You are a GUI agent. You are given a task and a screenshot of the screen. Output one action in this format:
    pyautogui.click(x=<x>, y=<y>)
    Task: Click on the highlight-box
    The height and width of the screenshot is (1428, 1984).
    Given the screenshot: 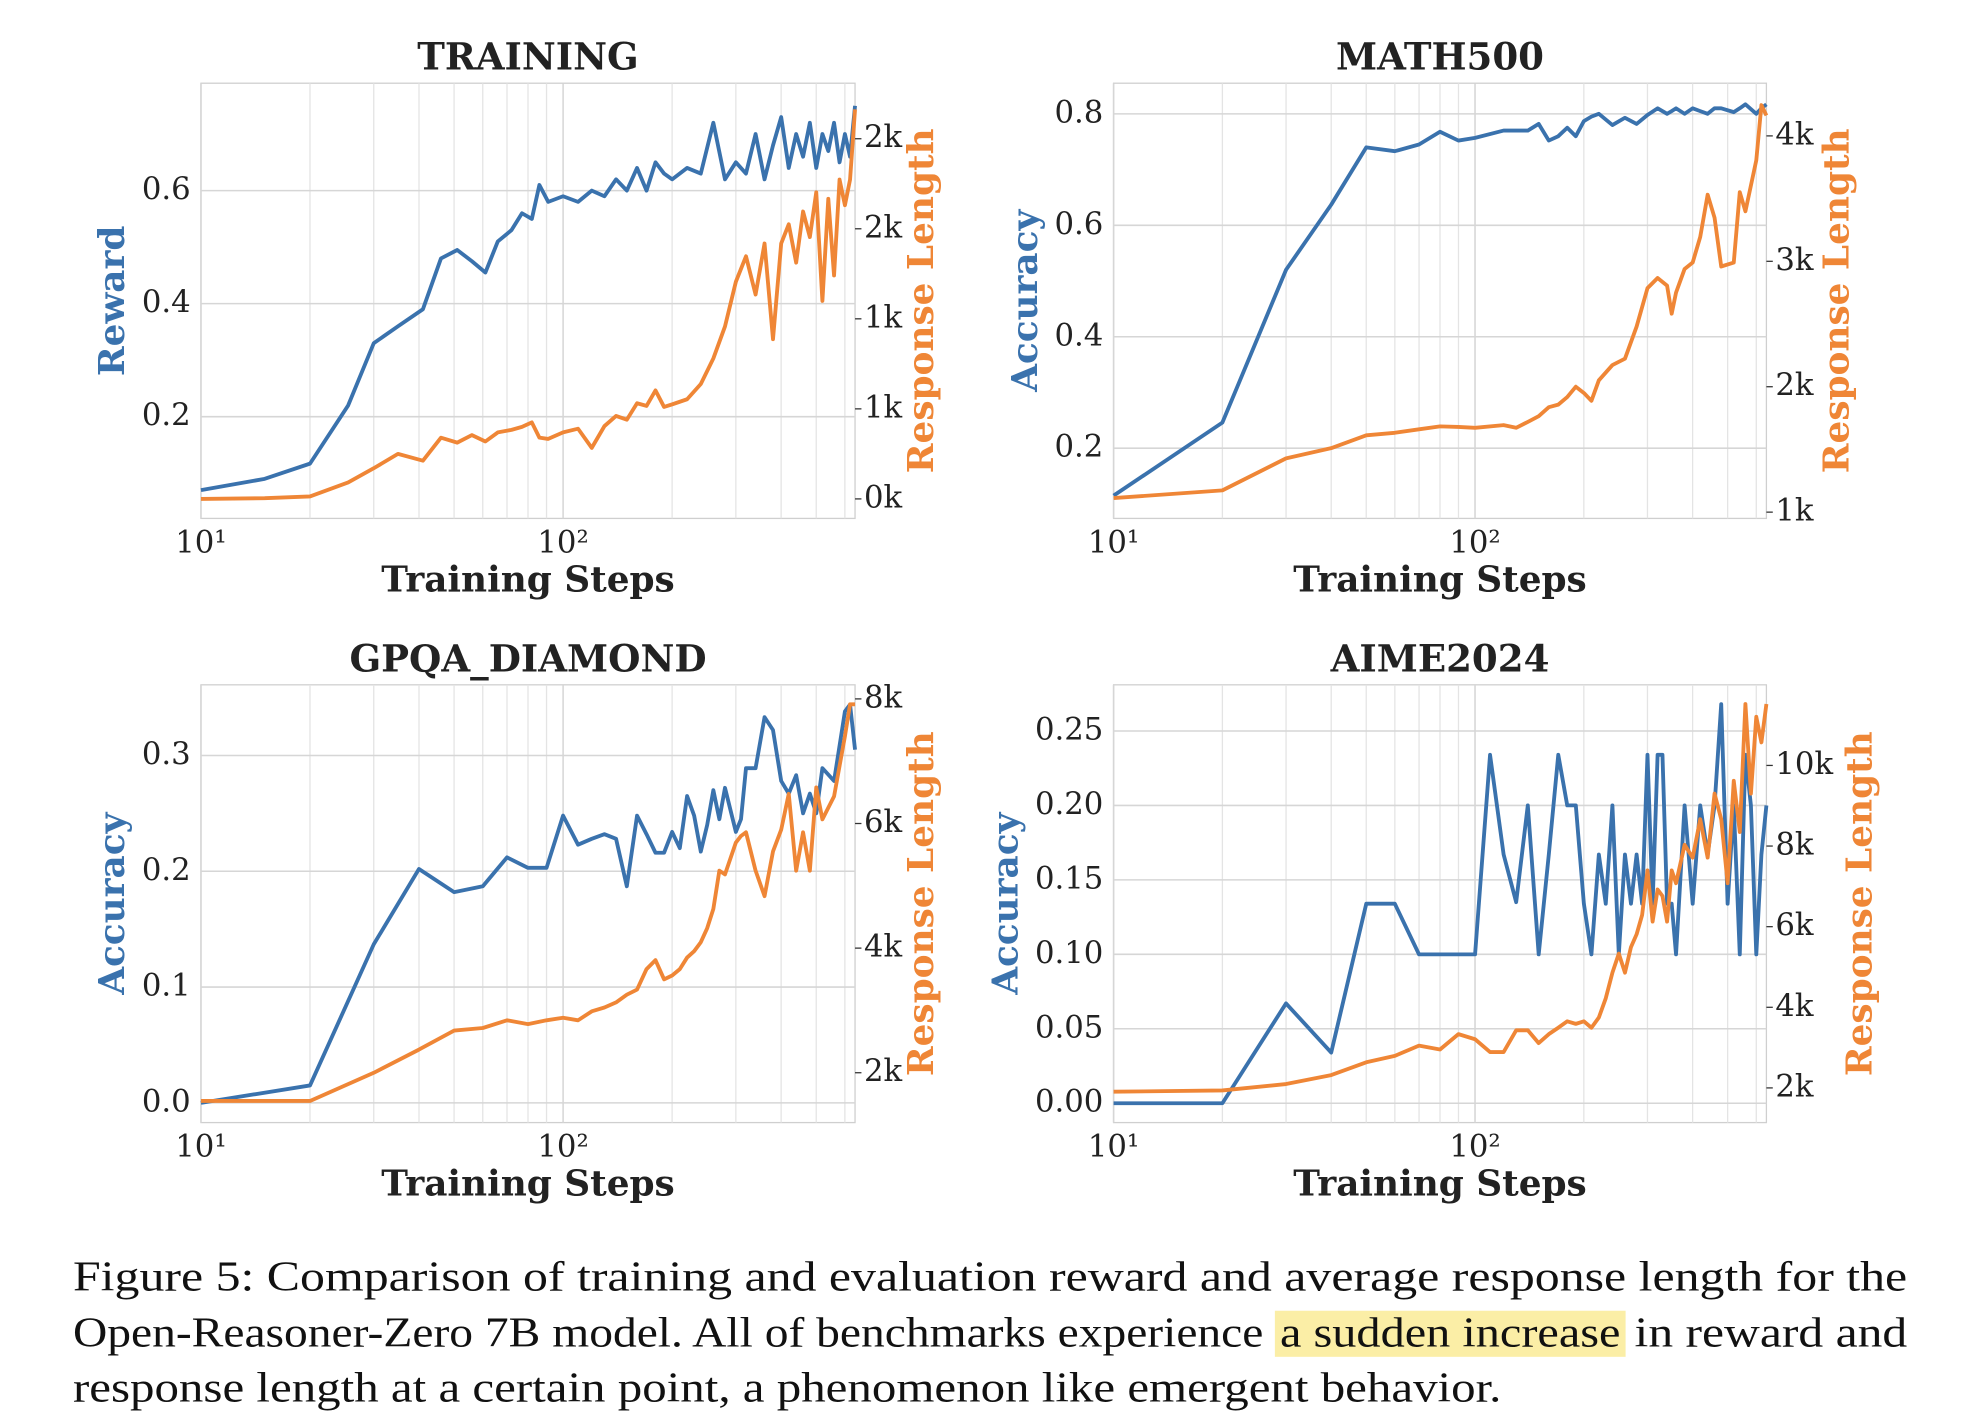 What is the action you would take?
    pyautogui.click(x=1450, y=1333)
    